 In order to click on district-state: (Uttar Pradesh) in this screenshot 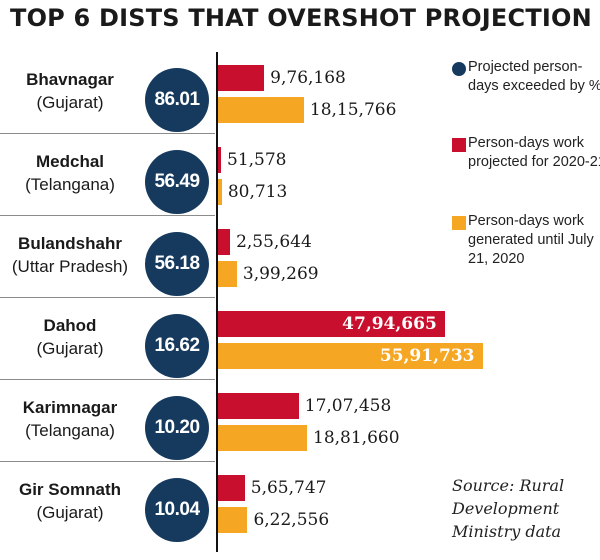, I will do `click(70, 266)`.